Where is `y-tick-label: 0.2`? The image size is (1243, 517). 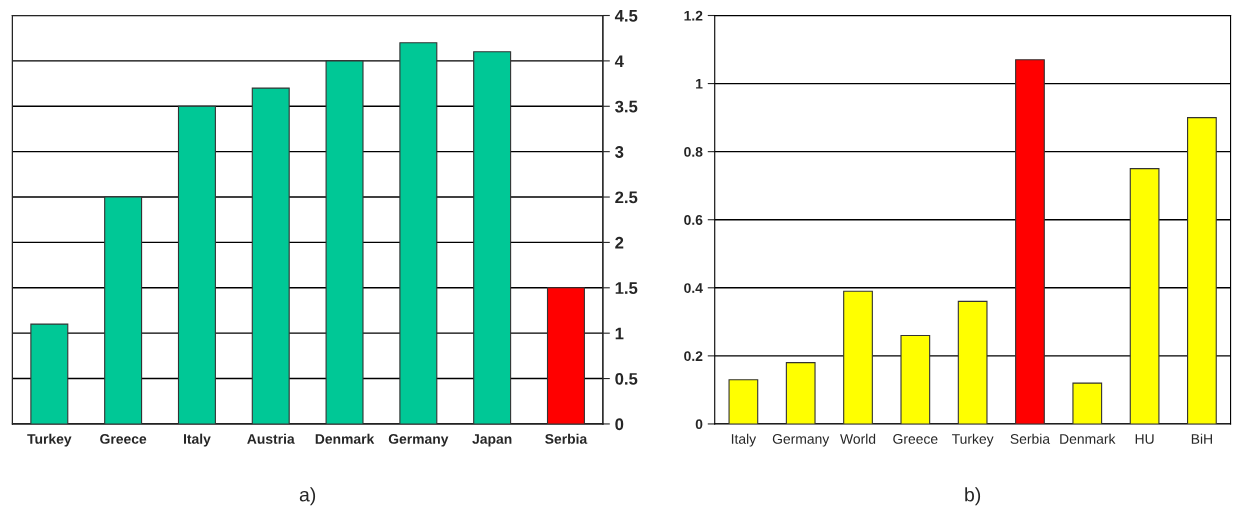 y-tick-label: 0.2 is located at coordinates (693, 356).